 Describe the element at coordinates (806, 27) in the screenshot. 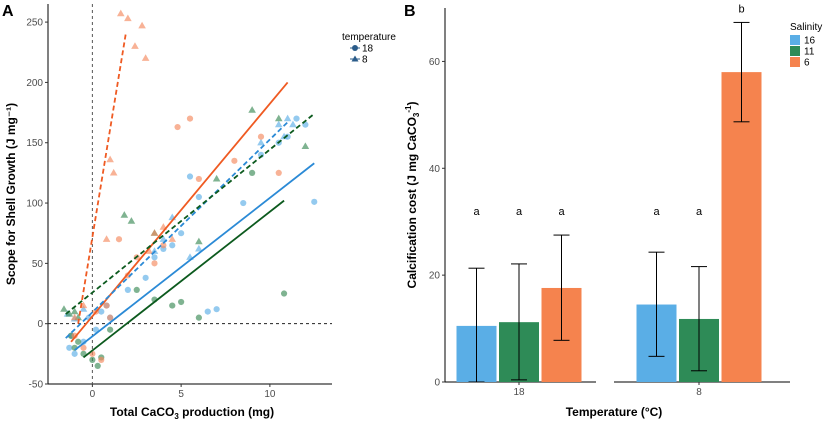

I see `legend-b-title: Salinity` at that location.